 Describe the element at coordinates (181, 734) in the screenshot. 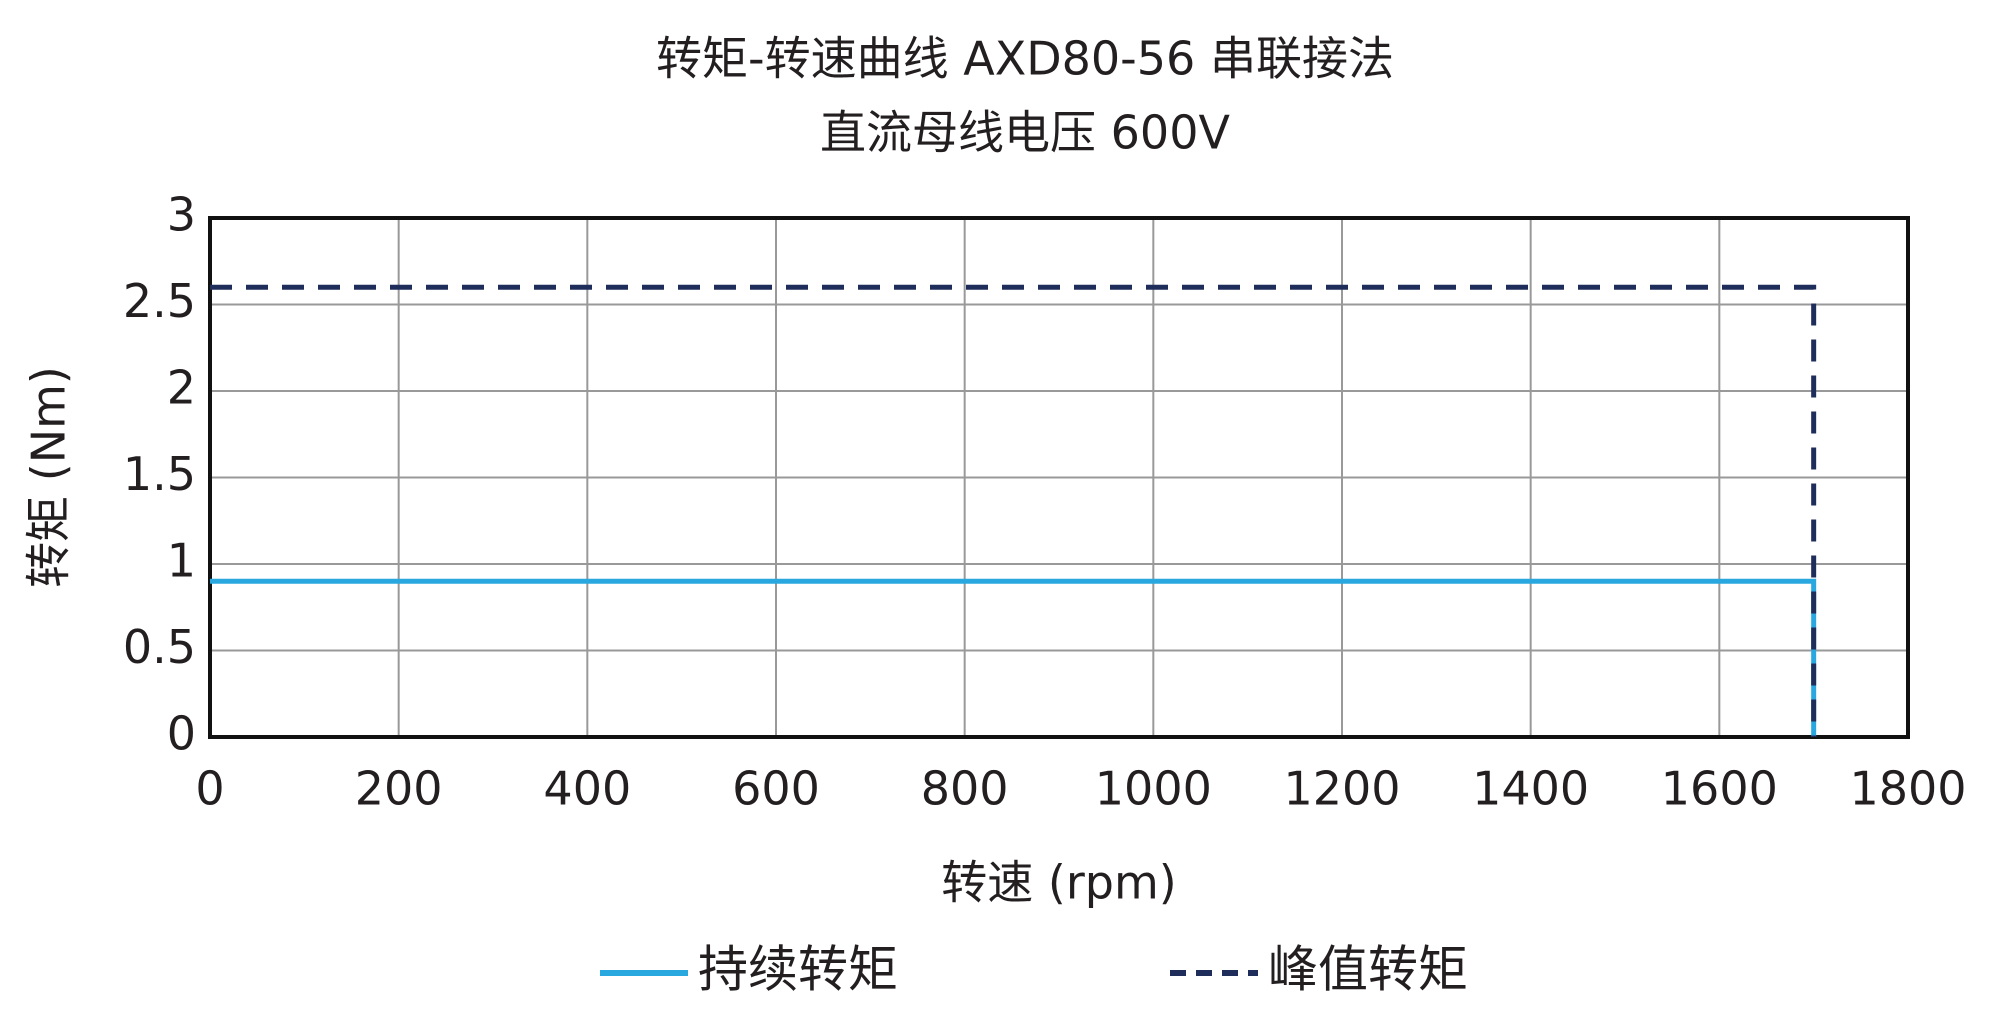

I see `y-tick-label: 0` at that location.